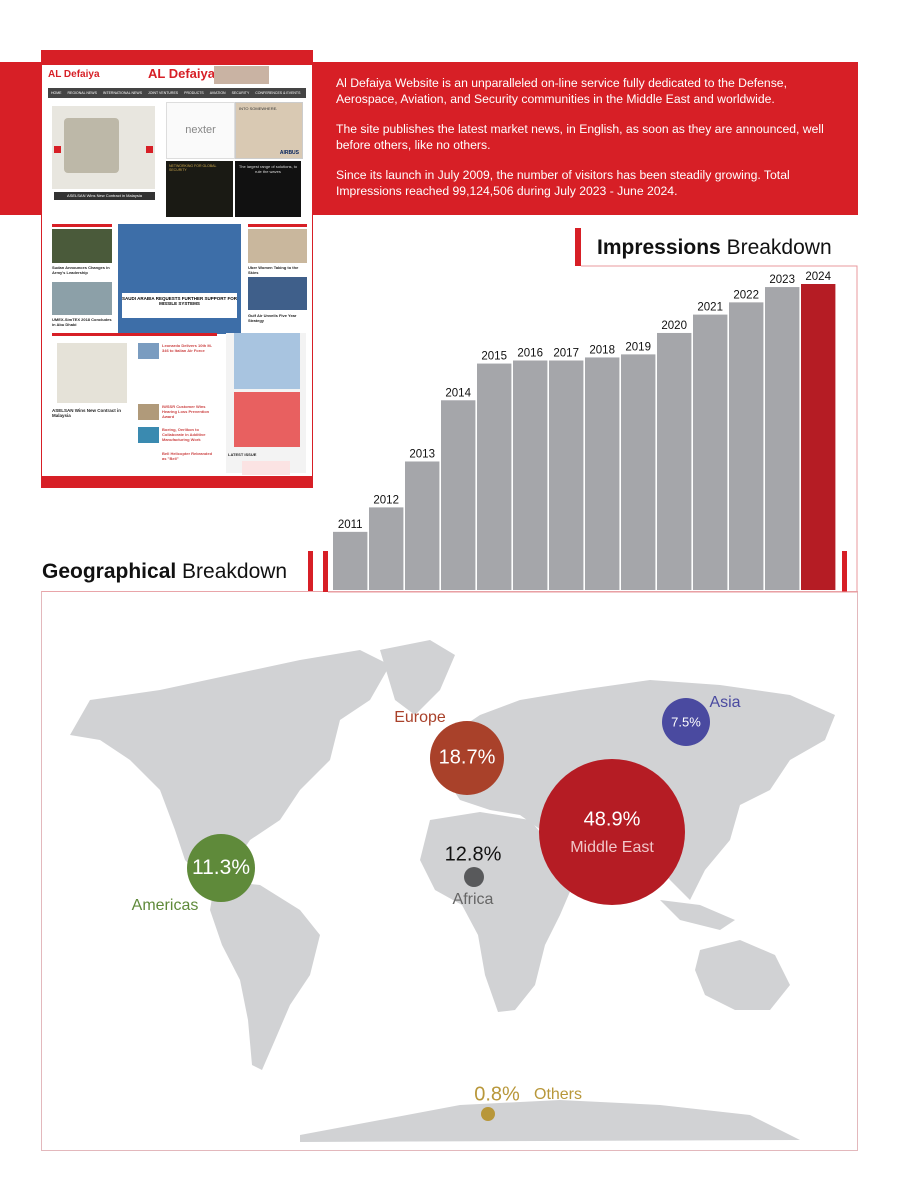 The image size is (911, 1200). Describe the element at coordinates (269, 130) in the screenshot. I see `ad-airbus: INTO SOMEWHERE. AIRBUS` at that location.